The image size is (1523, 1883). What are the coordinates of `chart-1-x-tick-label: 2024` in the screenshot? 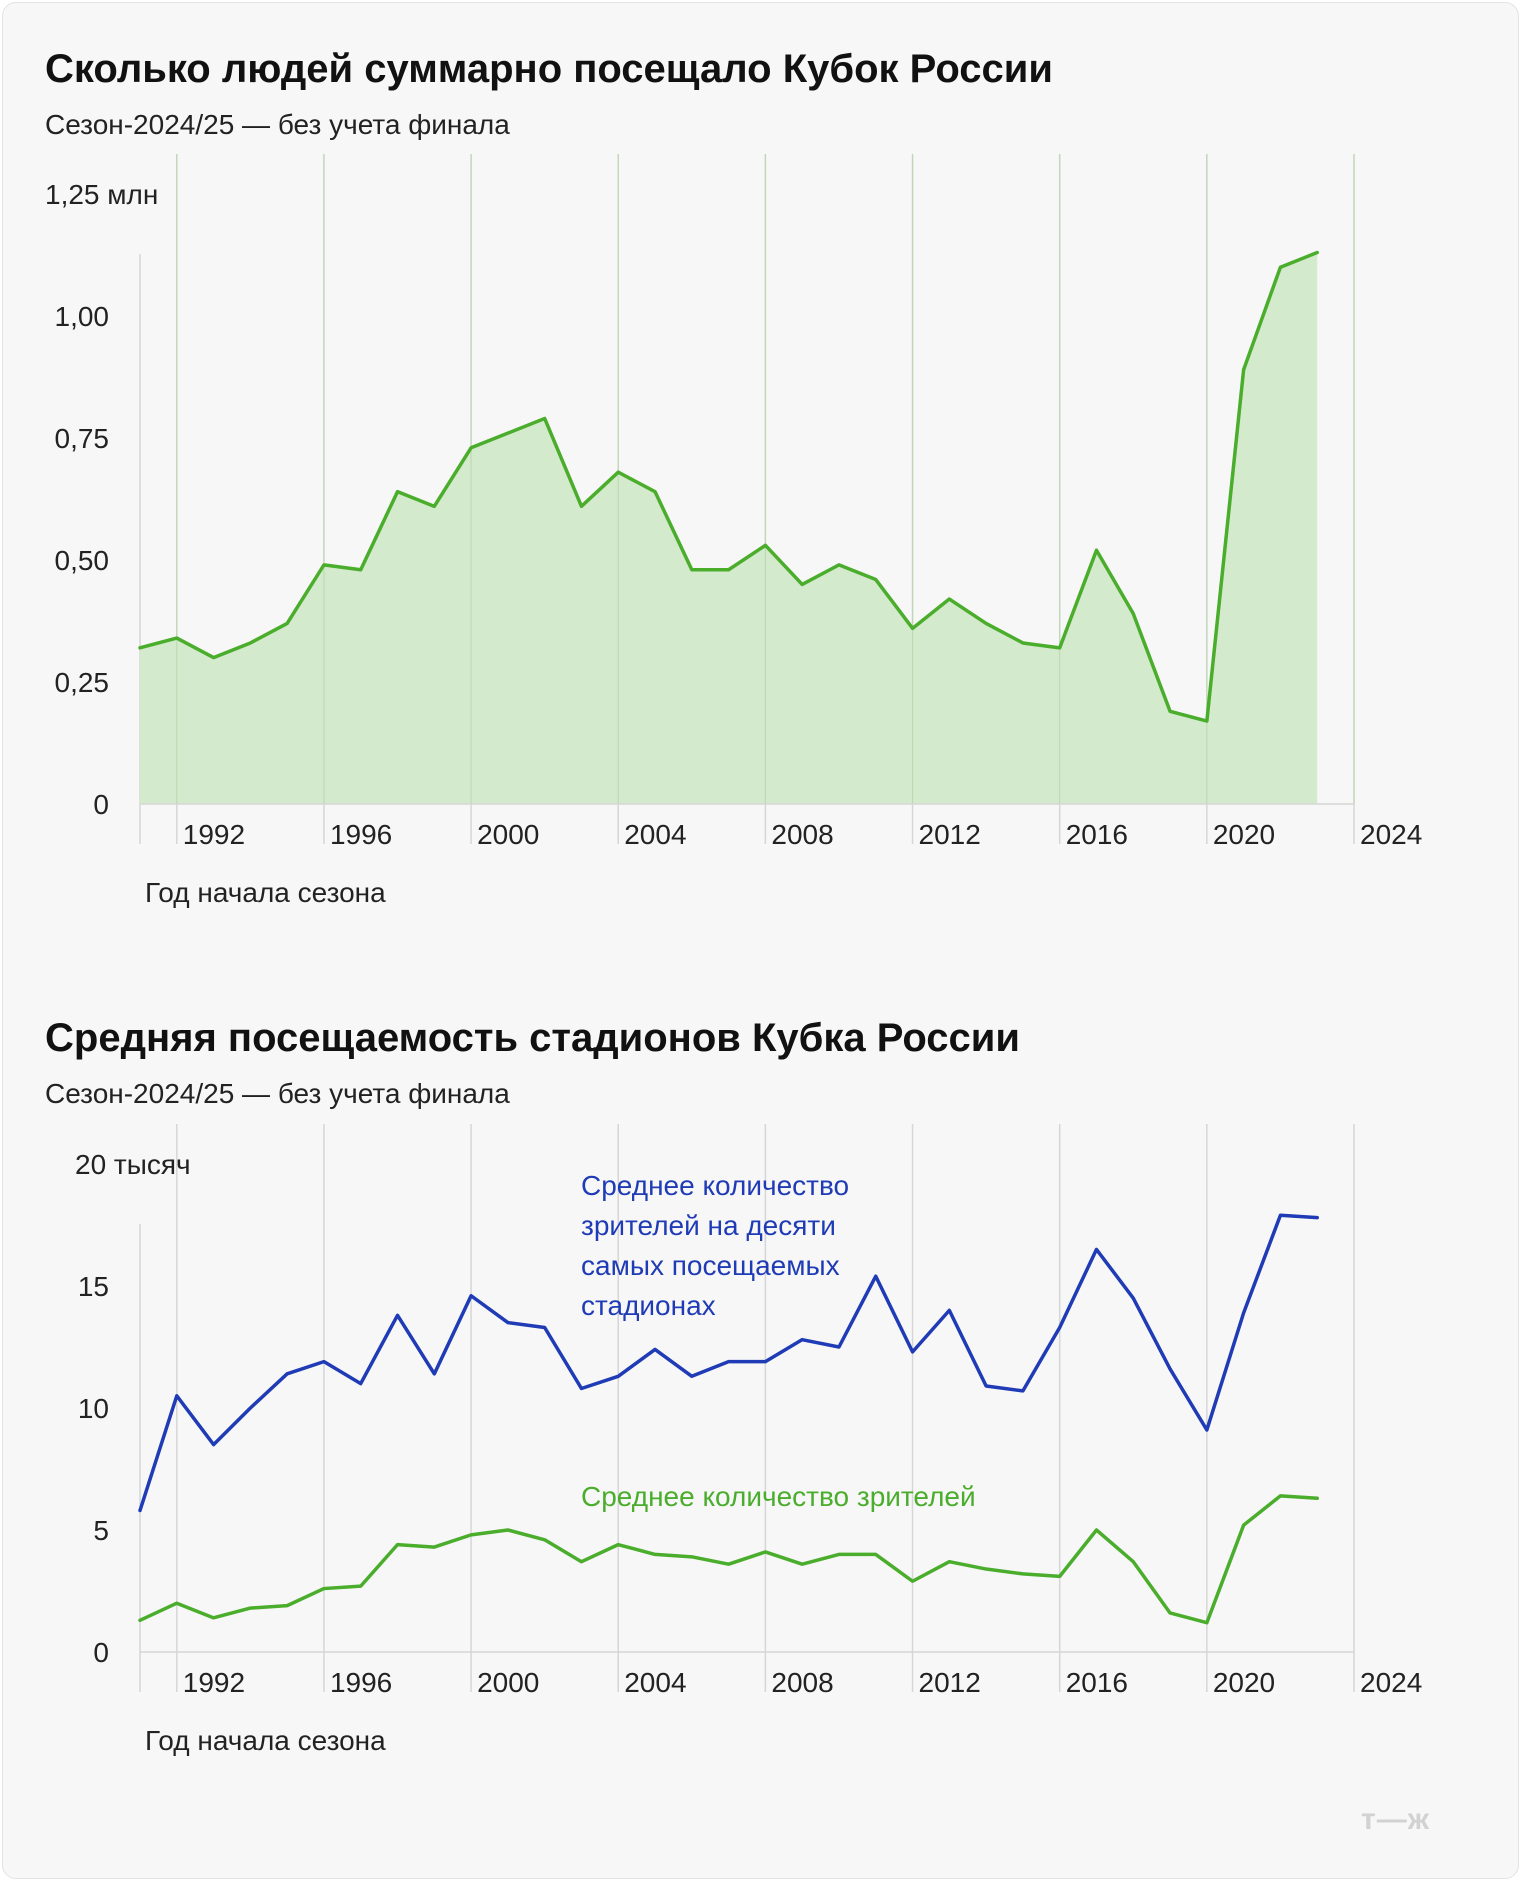 It's located at (1391, 834).